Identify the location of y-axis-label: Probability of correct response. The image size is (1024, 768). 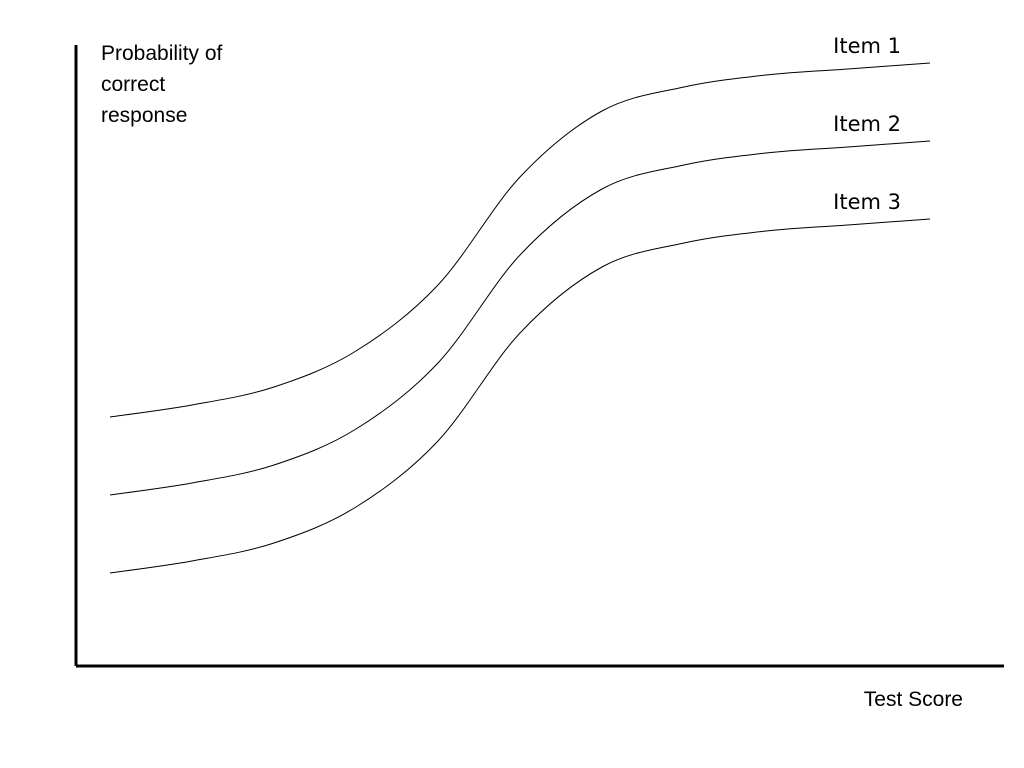
(164, 84).